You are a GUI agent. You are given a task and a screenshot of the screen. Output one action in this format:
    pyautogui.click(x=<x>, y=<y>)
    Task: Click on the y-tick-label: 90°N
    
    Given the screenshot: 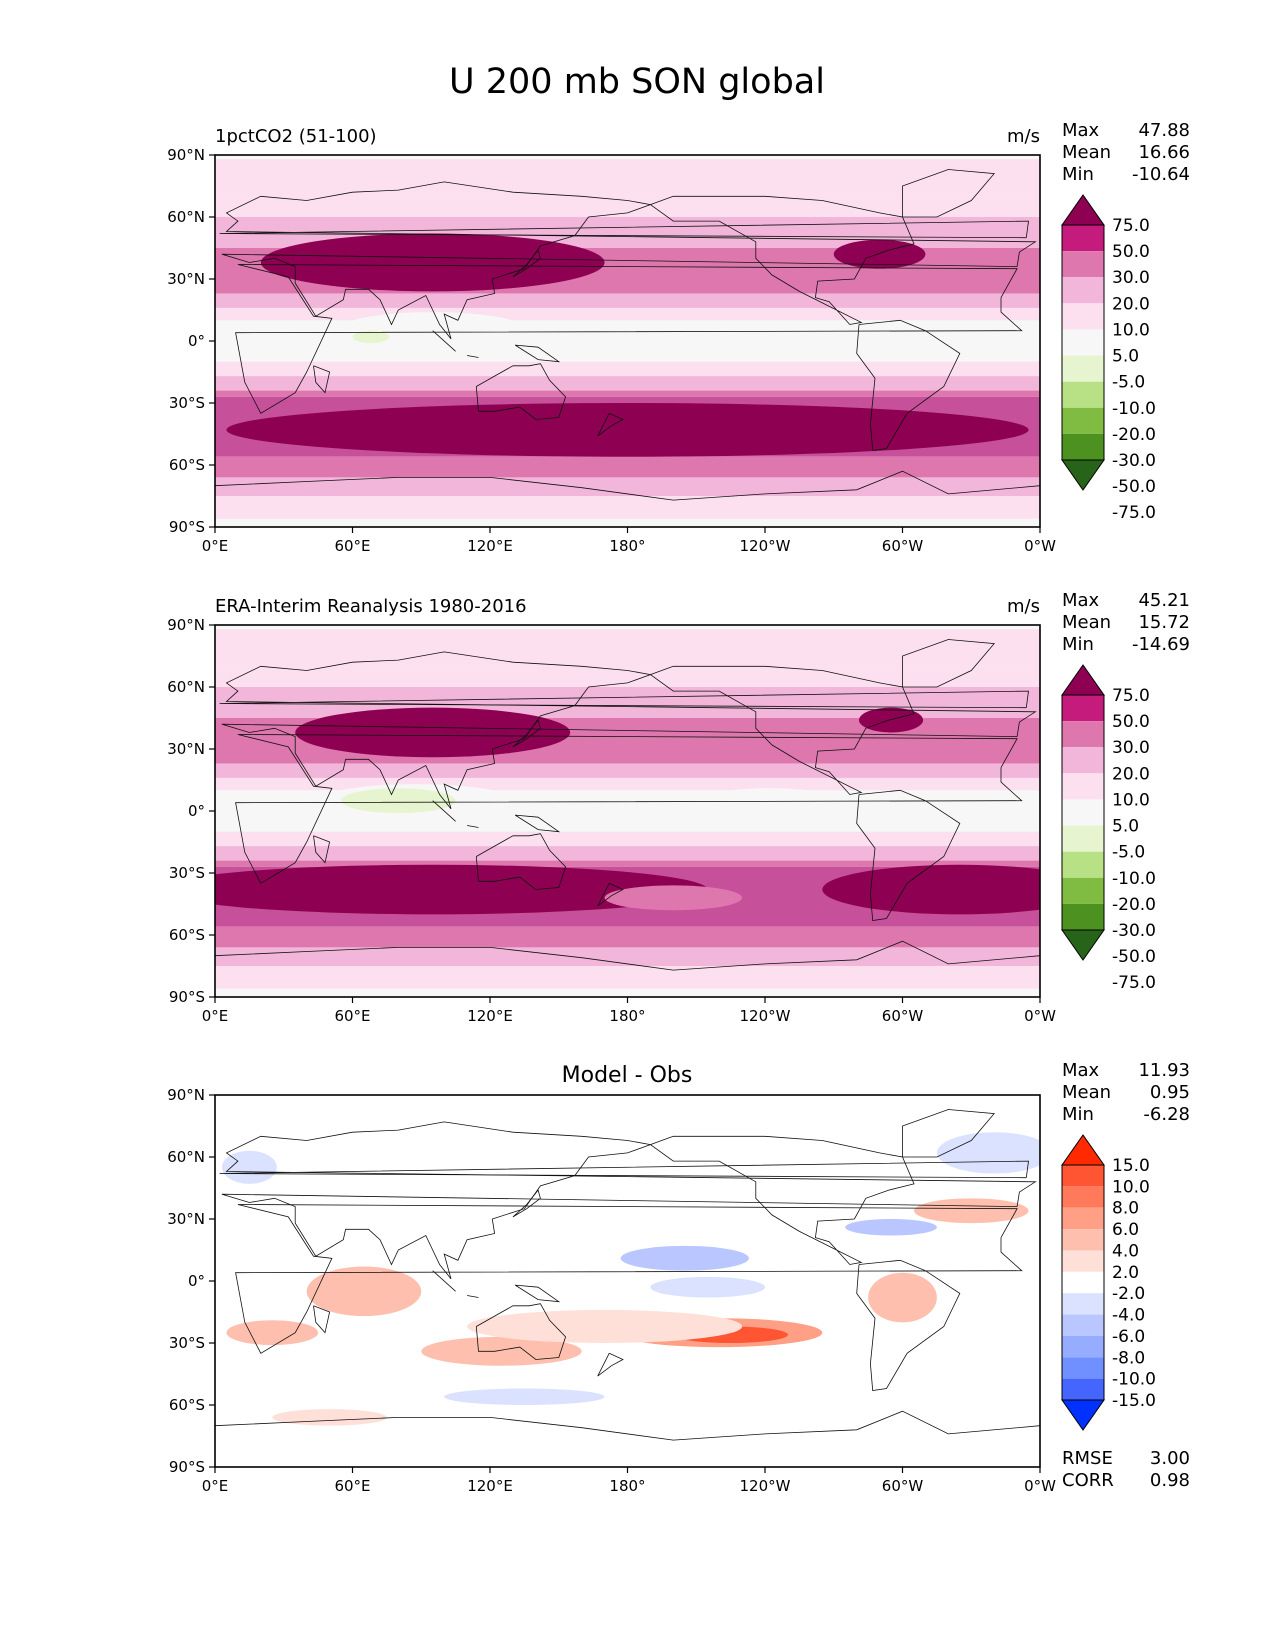 What is the action you would take?
    pyautogui.click(x=186, y=155)
    